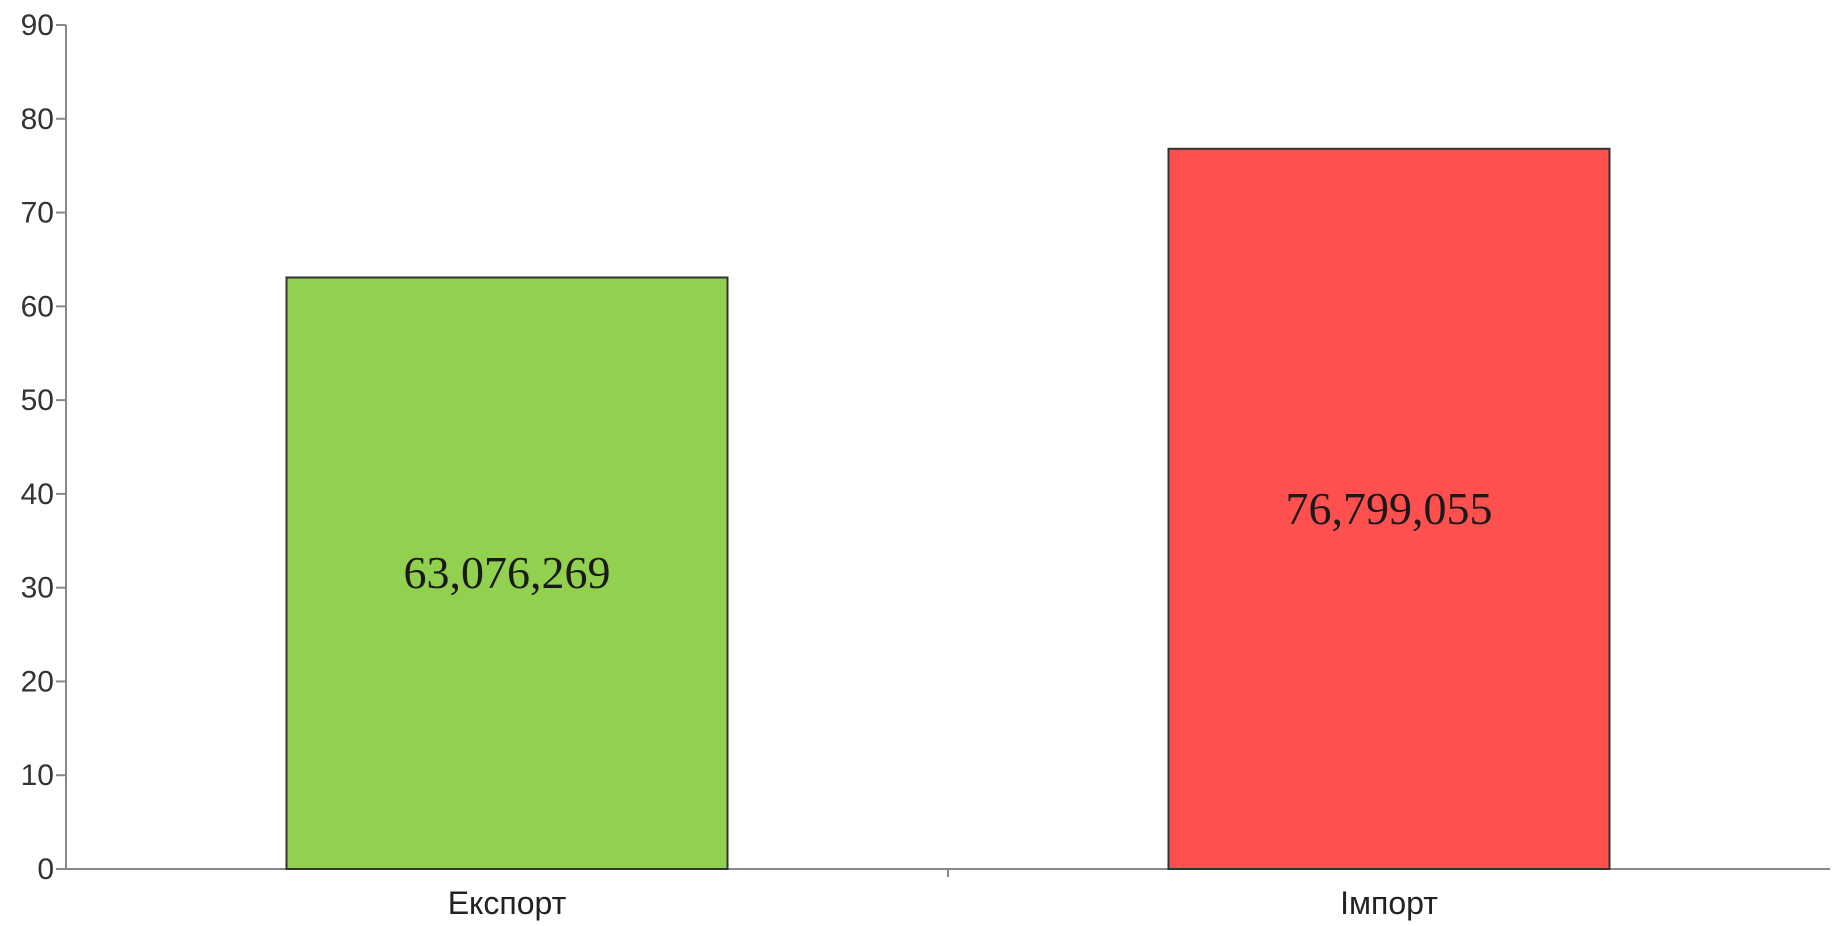 This screenshot has height=926, width=1837. What do you see at coordinates (507, 903) in the screenshot?
I see `x-category-label: Експорт` at bounding box center [507, 903].